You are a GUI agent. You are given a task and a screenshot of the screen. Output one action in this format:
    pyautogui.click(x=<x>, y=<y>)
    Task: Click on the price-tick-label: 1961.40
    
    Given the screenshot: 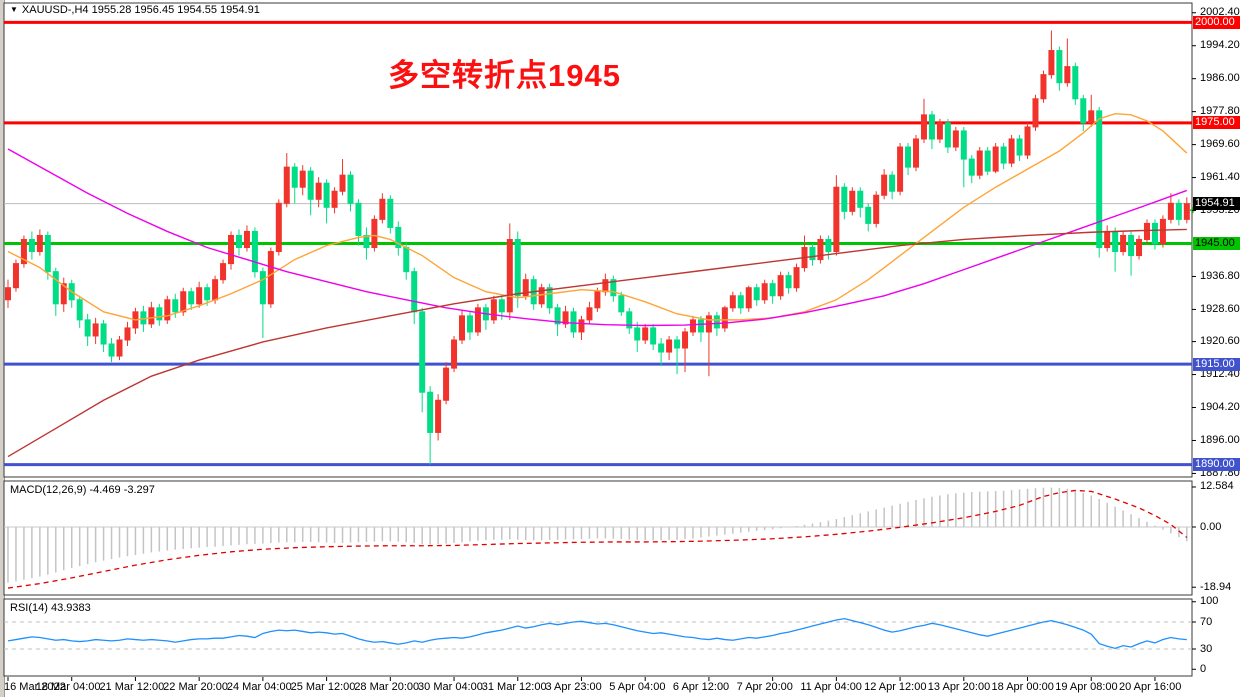 What is the action you would take?
    pyautogui.click(x=1220, y=177)
    